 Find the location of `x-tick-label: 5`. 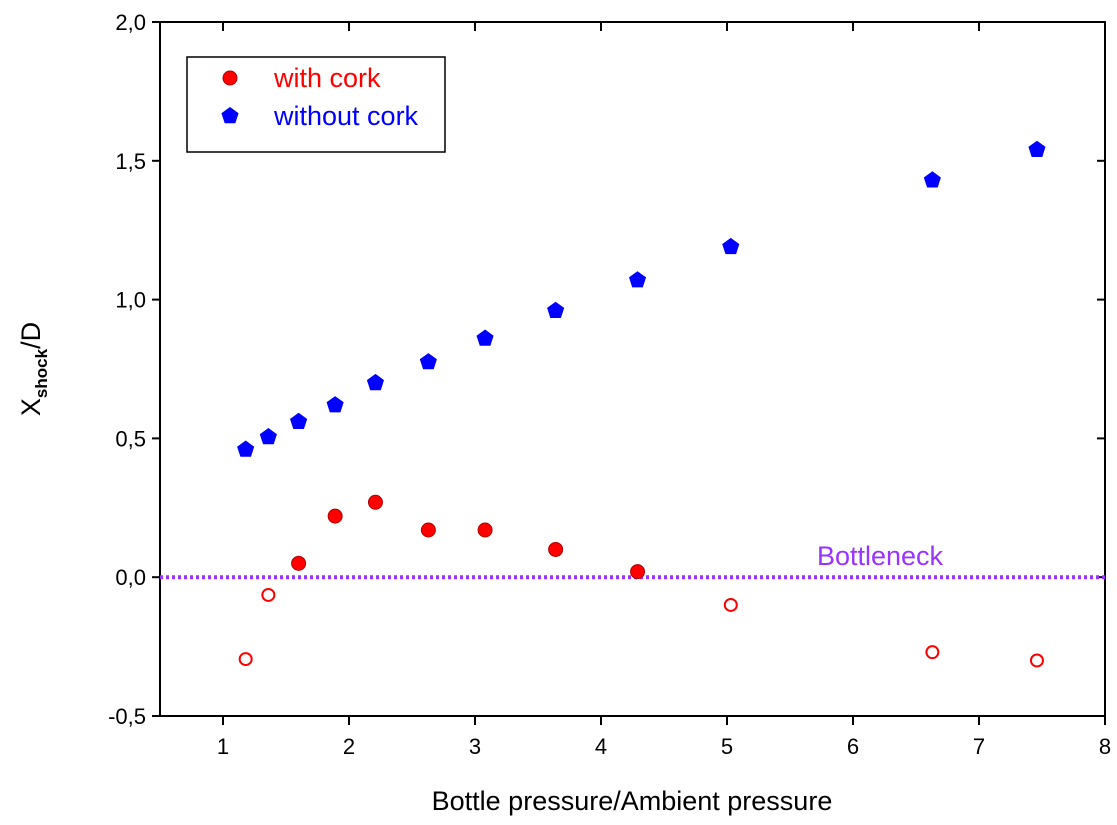

x-tick-label: 5 is located at coordinates (727, 746).